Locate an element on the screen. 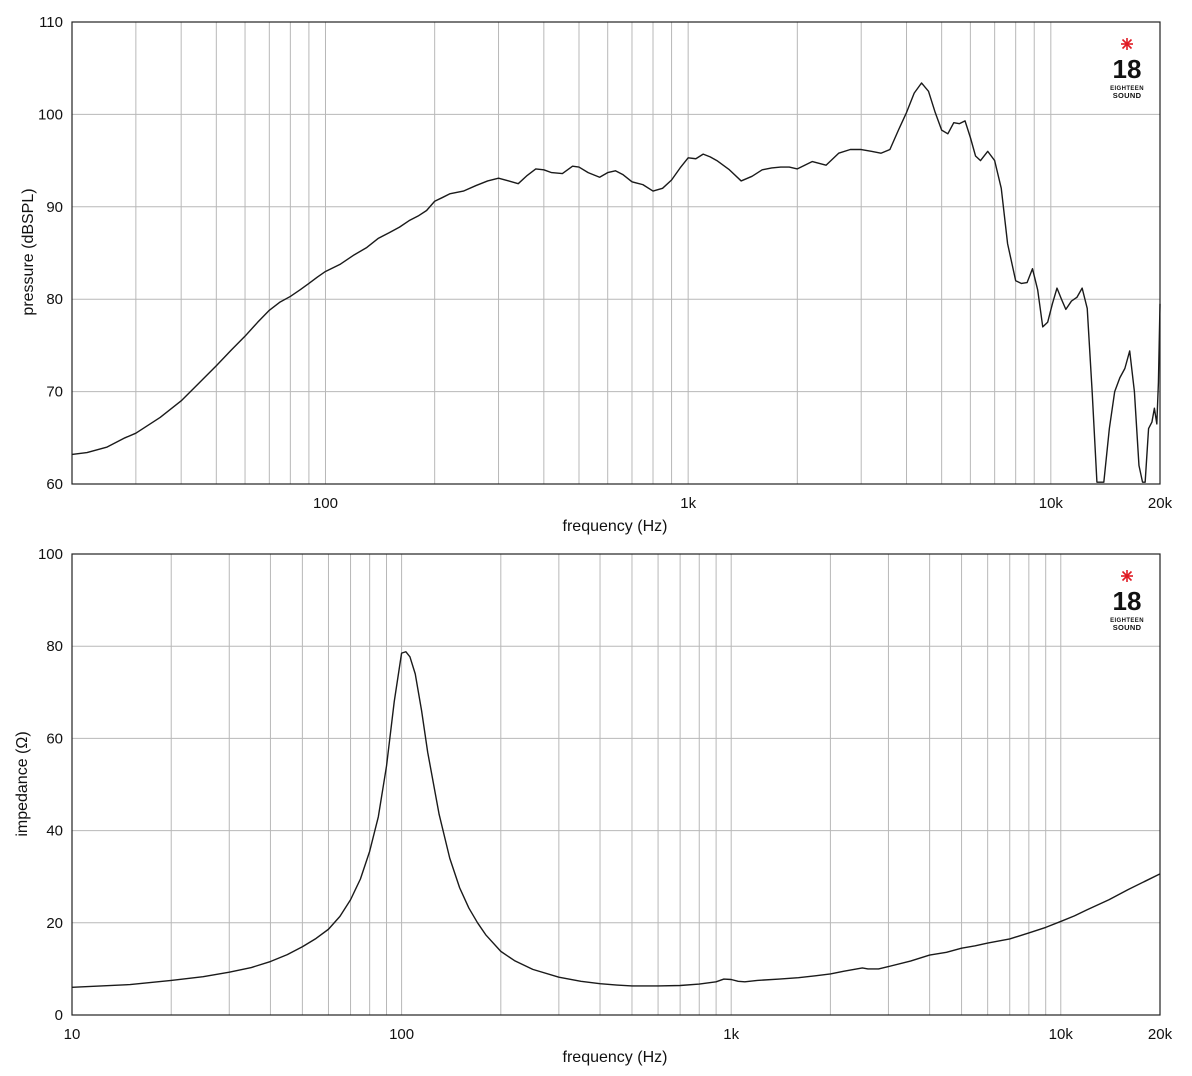 This screenshot has width=1192, height=1076. x-tick-label: 10 is located at coordinates (72, 1034).